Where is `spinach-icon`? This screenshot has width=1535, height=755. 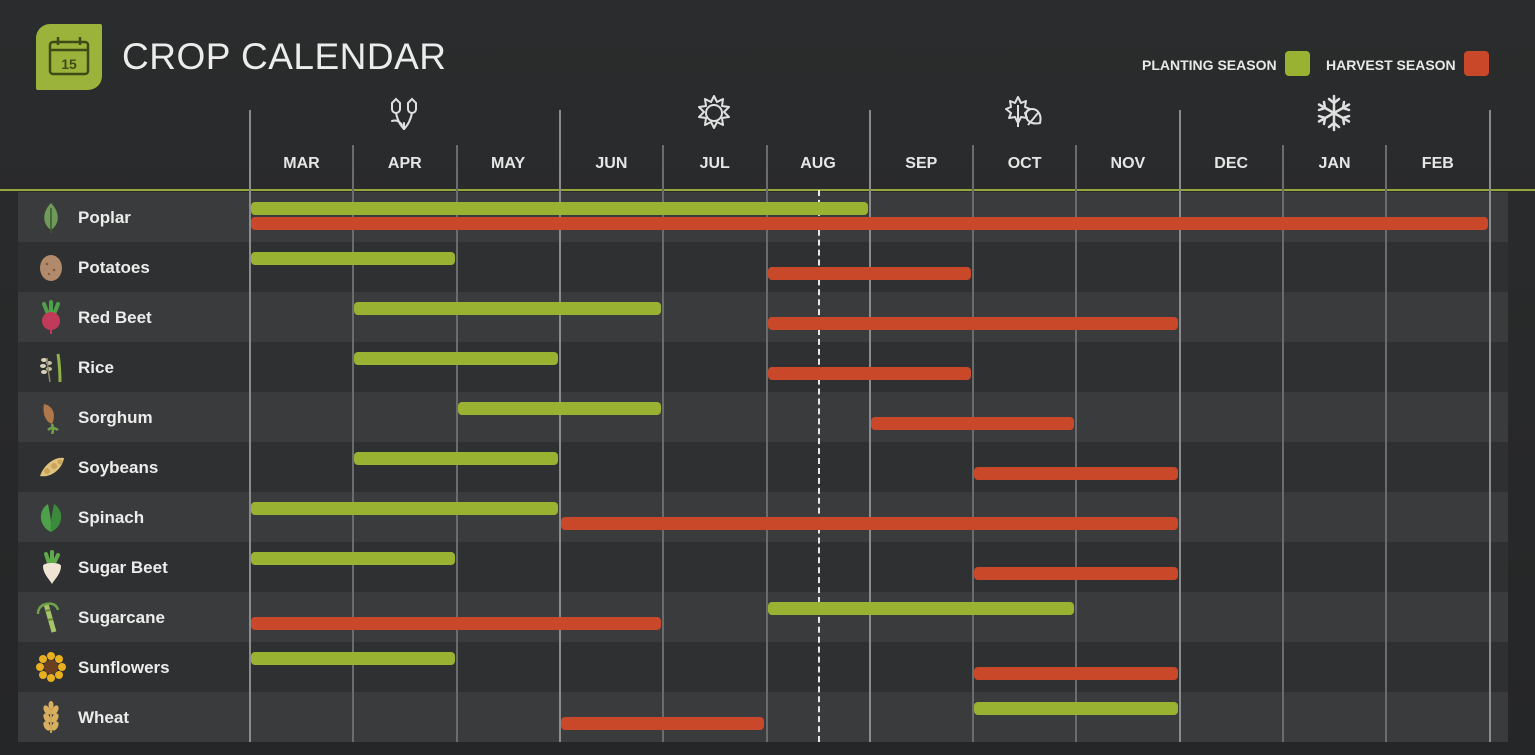
spinach-icon is located at coordinates (51, 518).